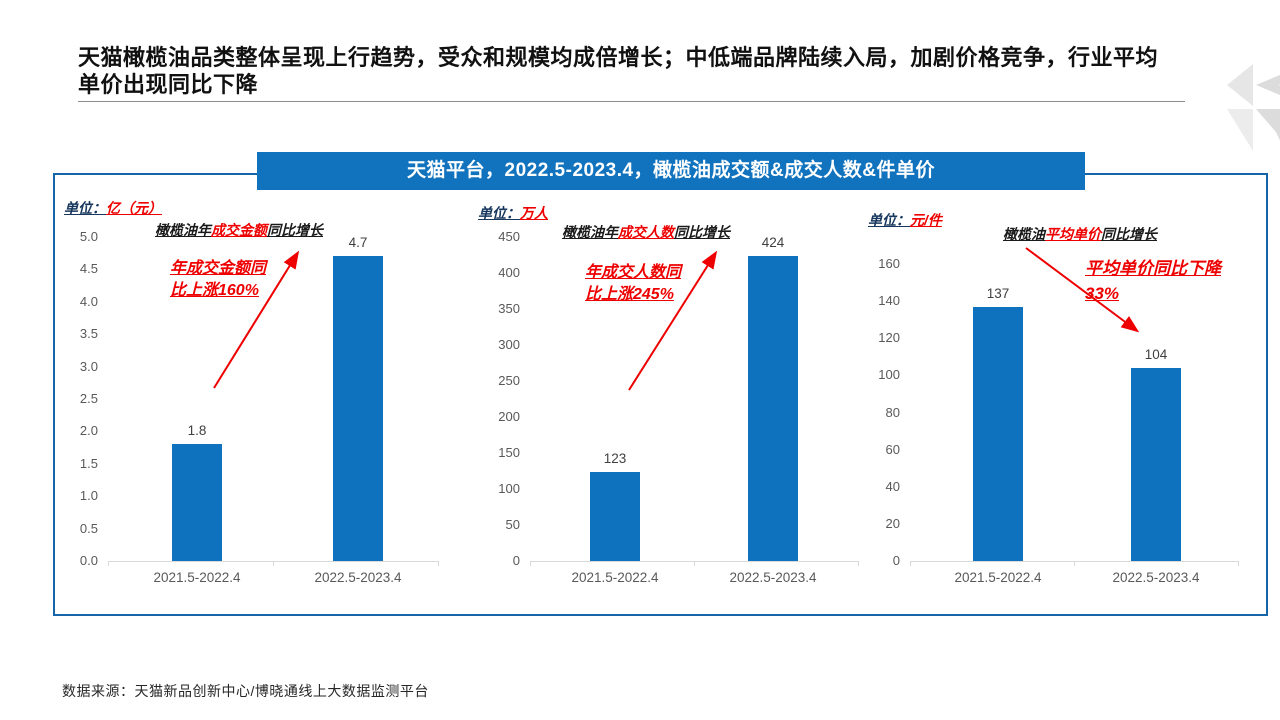 This screenshot has height=720, width=1280. I want to click on bar-value-label: 104, so click(1156, 354).